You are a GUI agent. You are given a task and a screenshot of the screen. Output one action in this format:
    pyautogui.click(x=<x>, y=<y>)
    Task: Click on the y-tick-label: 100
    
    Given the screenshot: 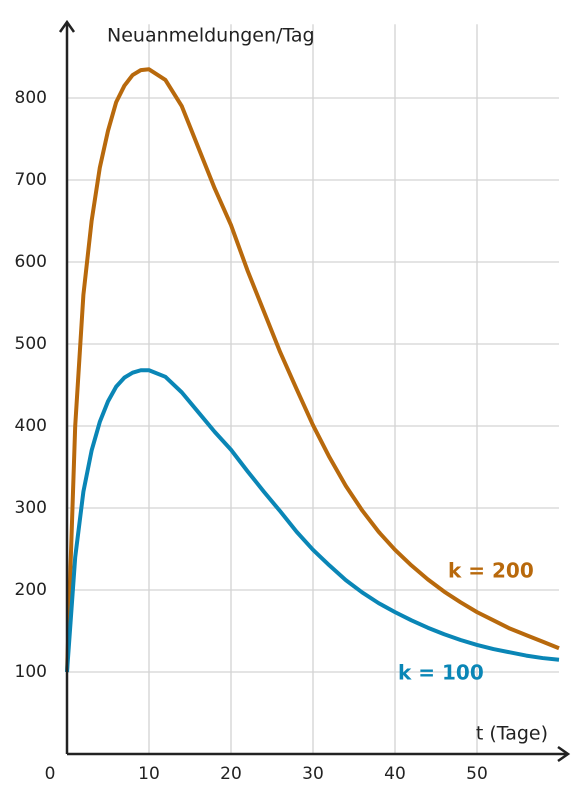 What is the action you would take?
    pyautogui.click(x=31, y=672)
    